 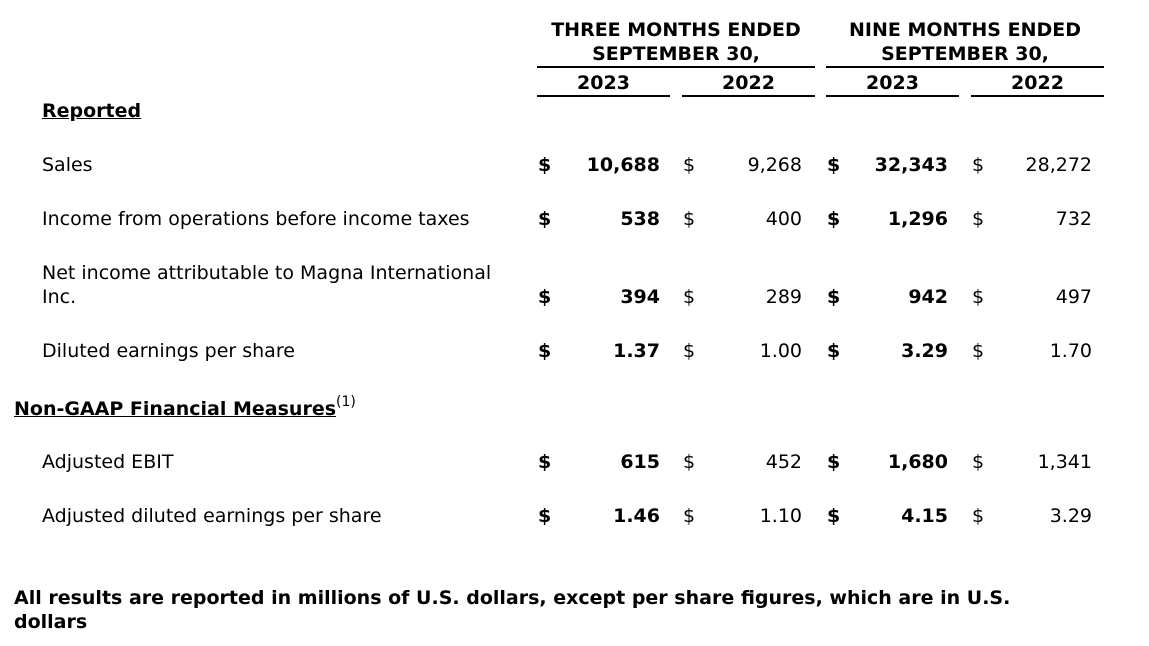 I want to click on row-label-sales: Sales, so click(x=67, y=165).